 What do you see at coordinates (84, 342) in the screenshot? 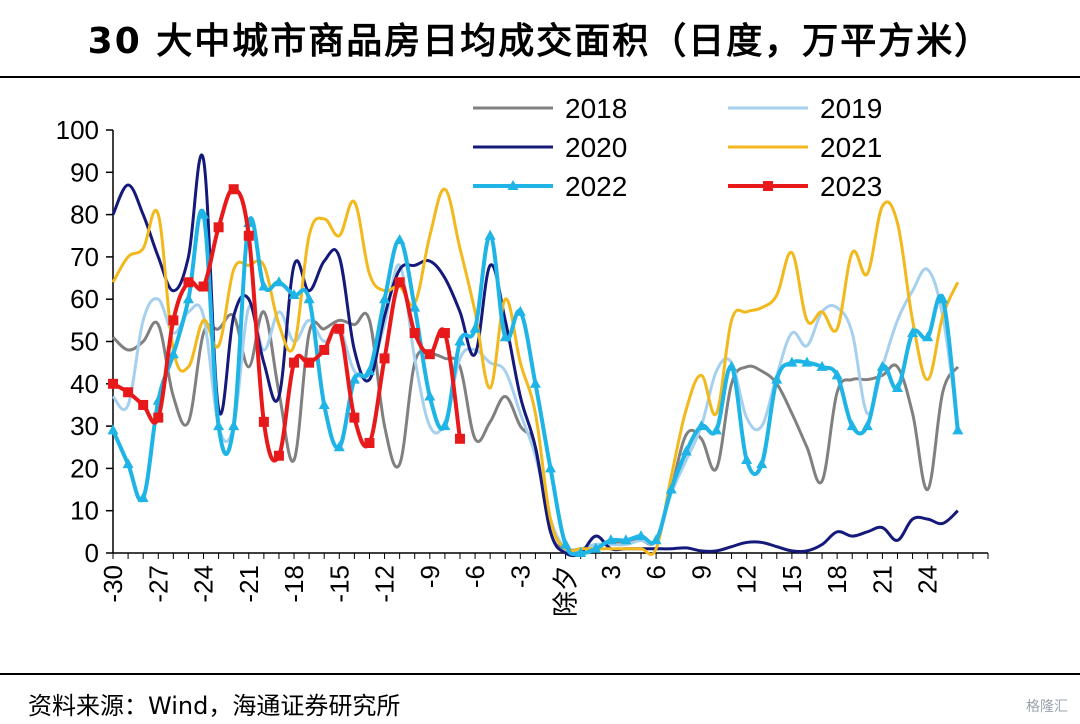
I see `y-tick-label: 50` at bounding box center [84, 342].